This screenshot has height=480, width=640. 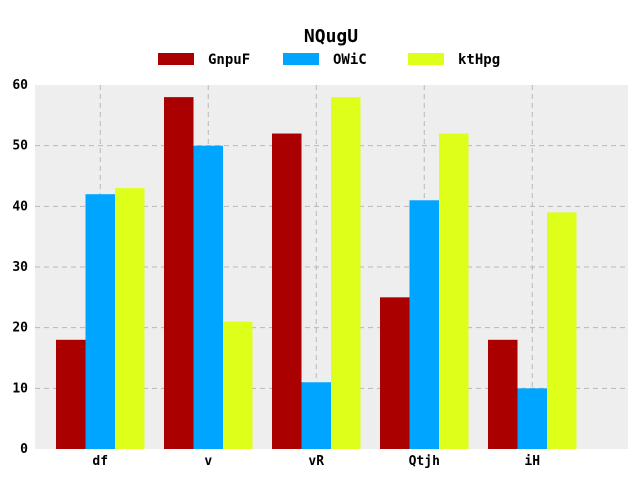 I want to click on legend-item-OWiC: OWiC, so click(x=325, y=60).